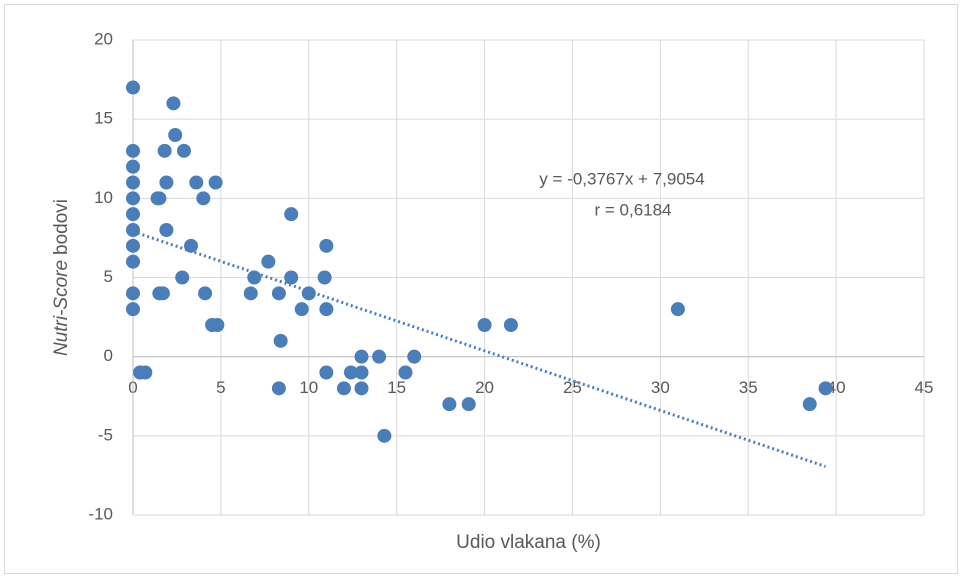 The width and height of the screenshot is (963, 584). What do you see at coordinates (396, 387) in the screenshot?
I see `x-tick-label: 15` at bounding box center [396, 387].